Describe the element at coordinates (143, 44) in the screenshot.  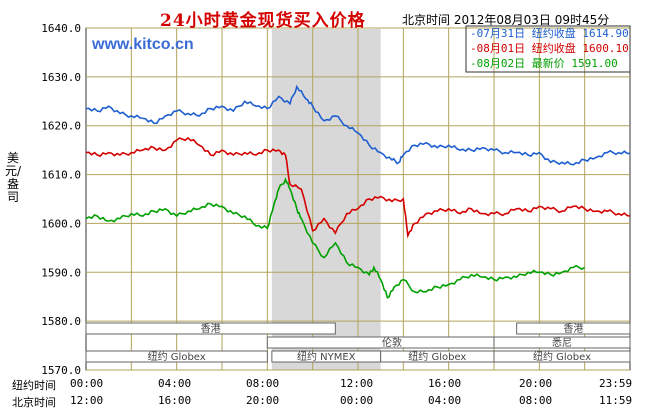
I see `site-watermark: www.kitco.cn` at that location.